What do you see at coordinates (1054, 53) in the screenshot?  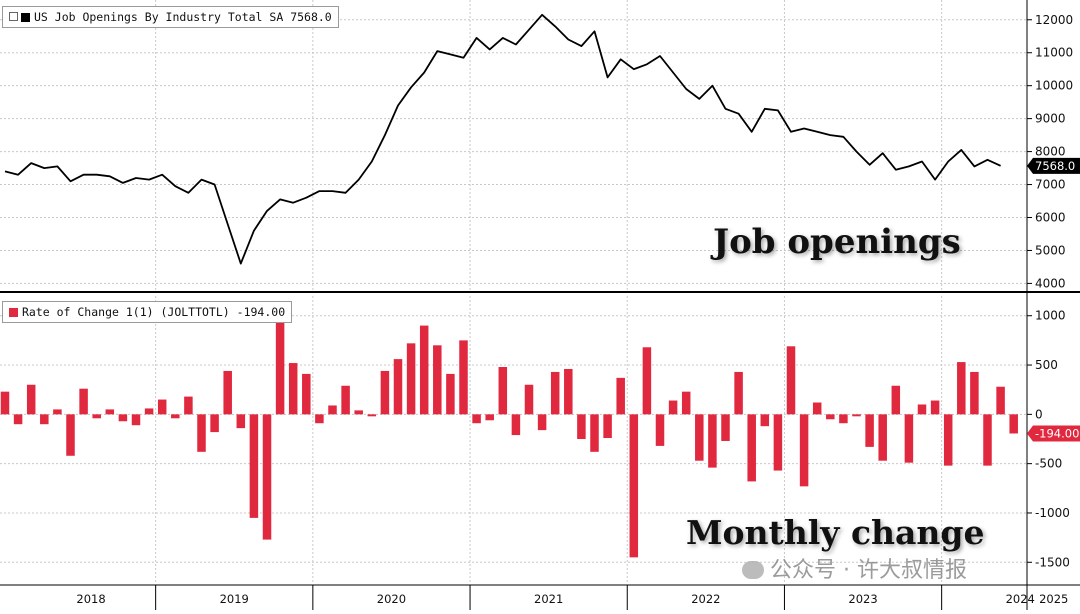 I see `y-tick-label: 11000` at bounding box center [1054, 53].